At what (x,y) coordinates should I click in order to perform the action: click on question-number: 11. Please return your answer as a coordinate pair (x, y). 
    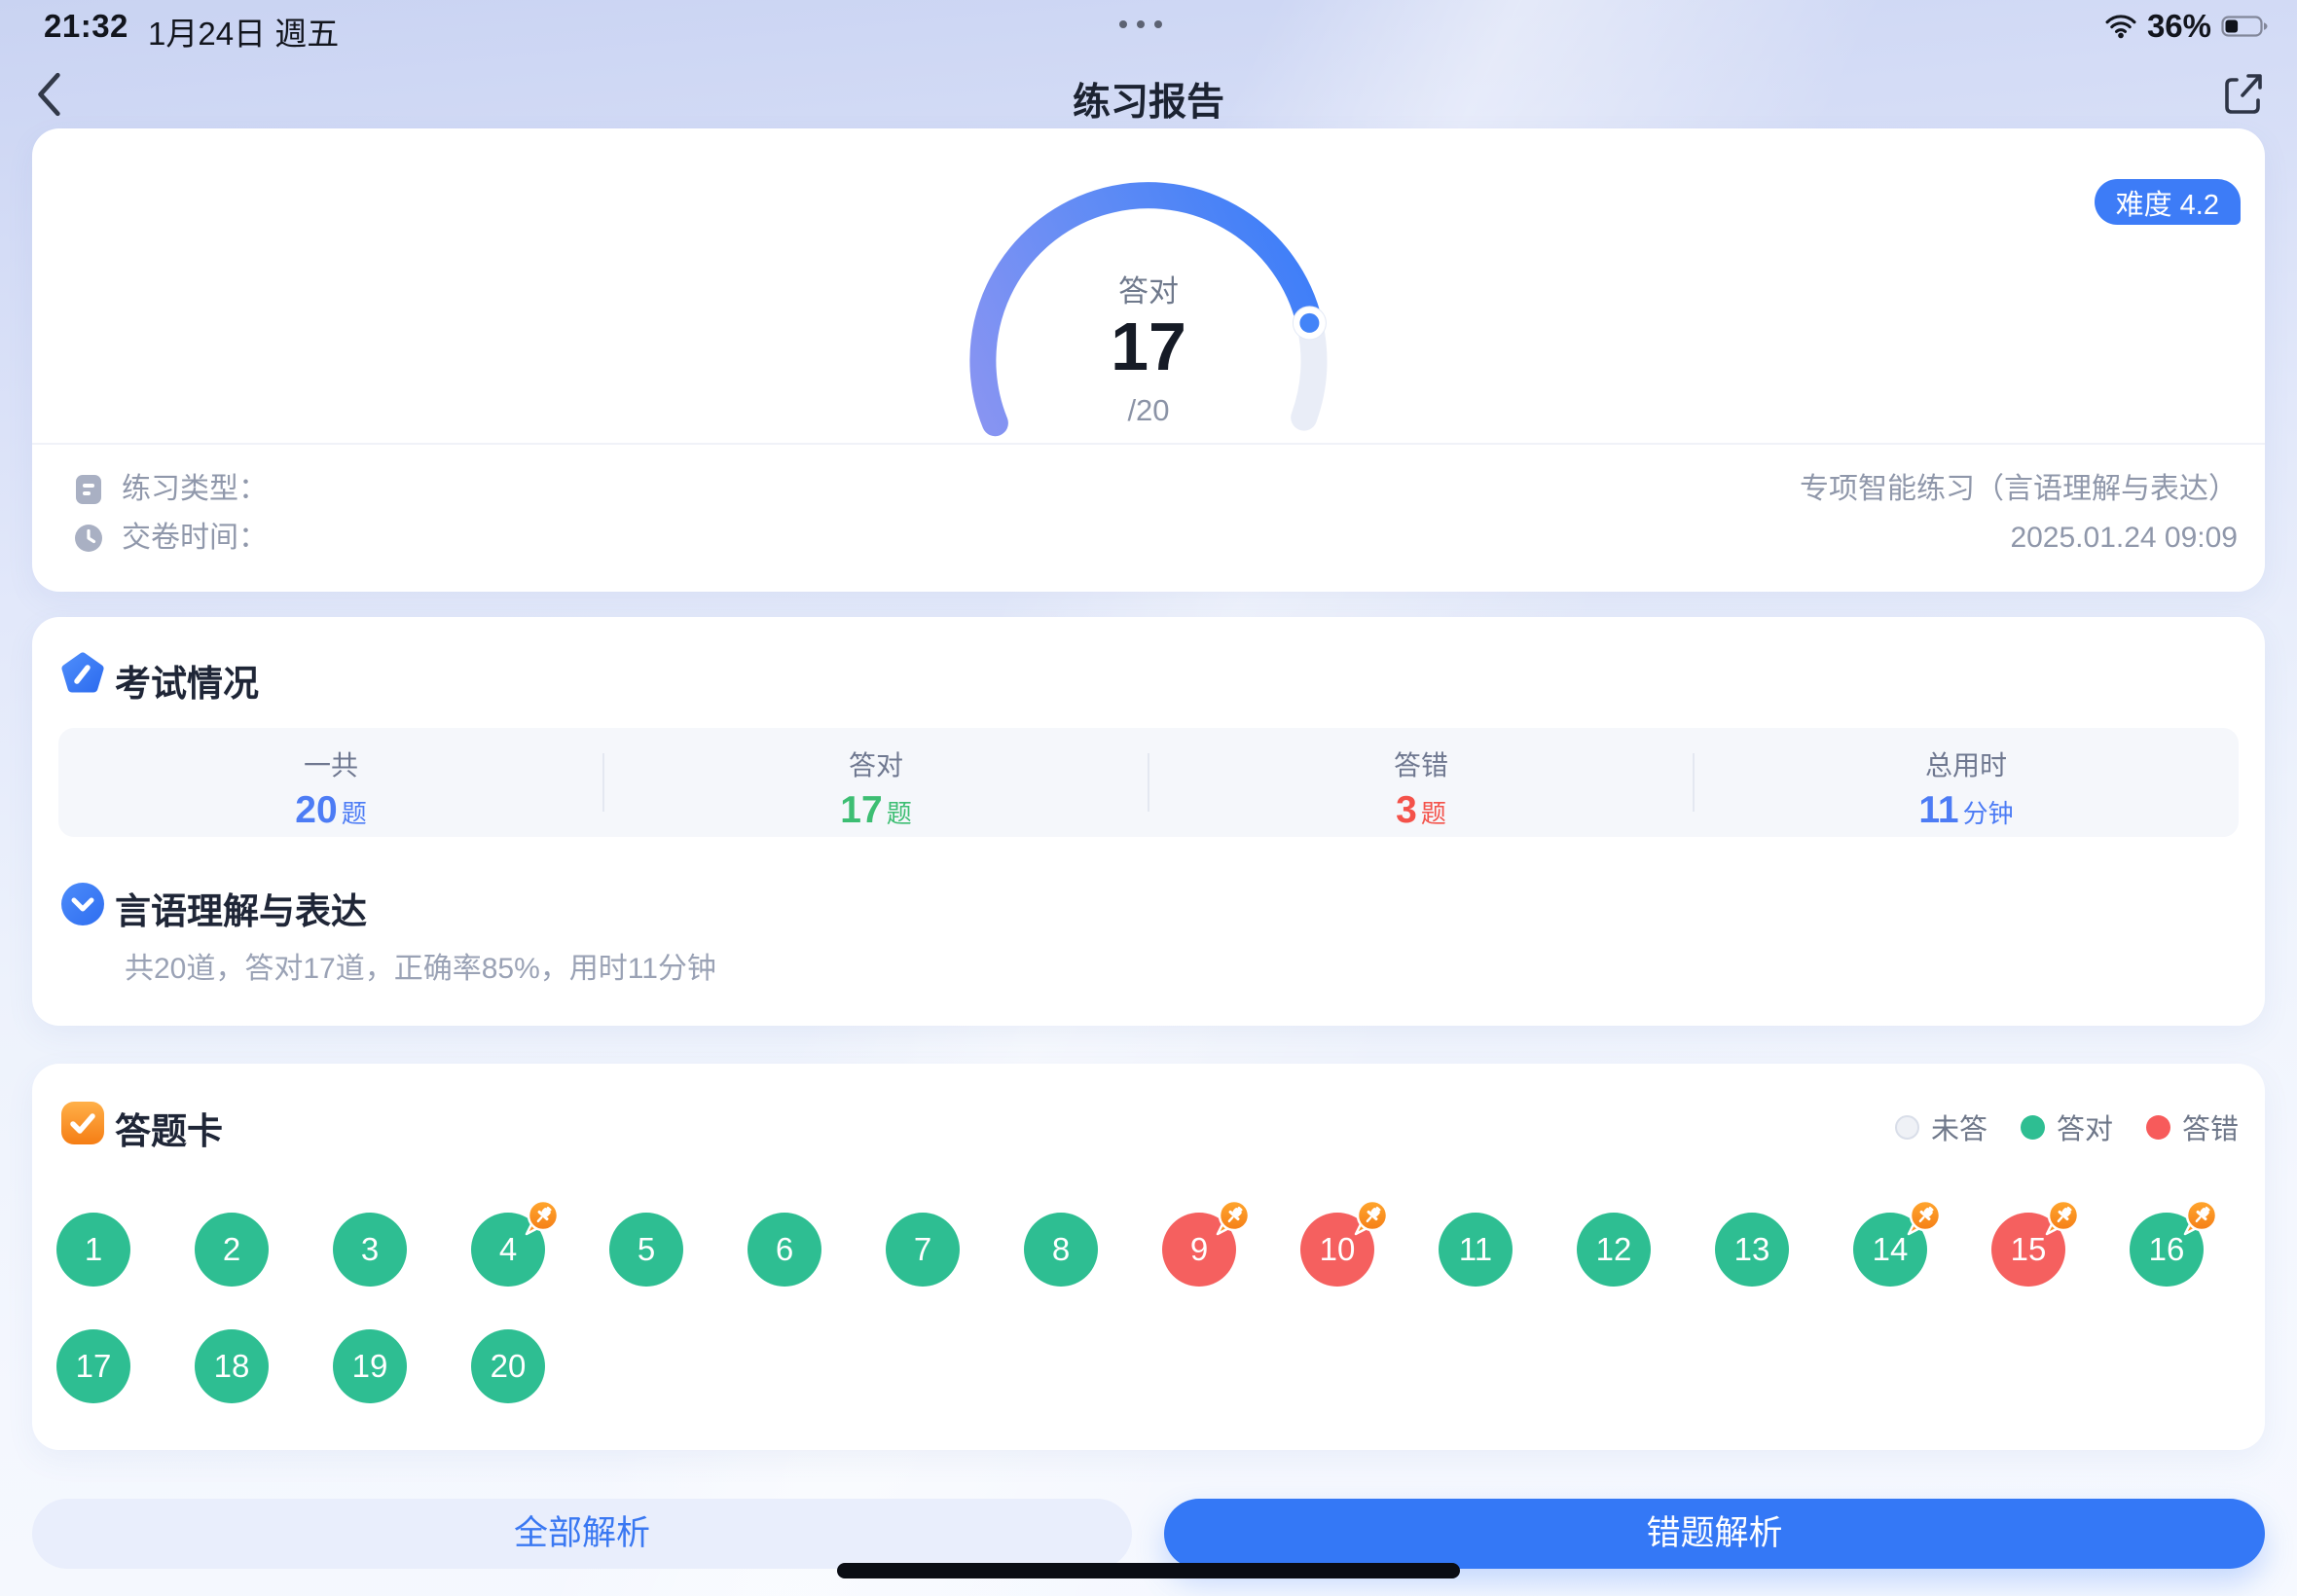
    Looking at the image, I should click on (1476, 1249).